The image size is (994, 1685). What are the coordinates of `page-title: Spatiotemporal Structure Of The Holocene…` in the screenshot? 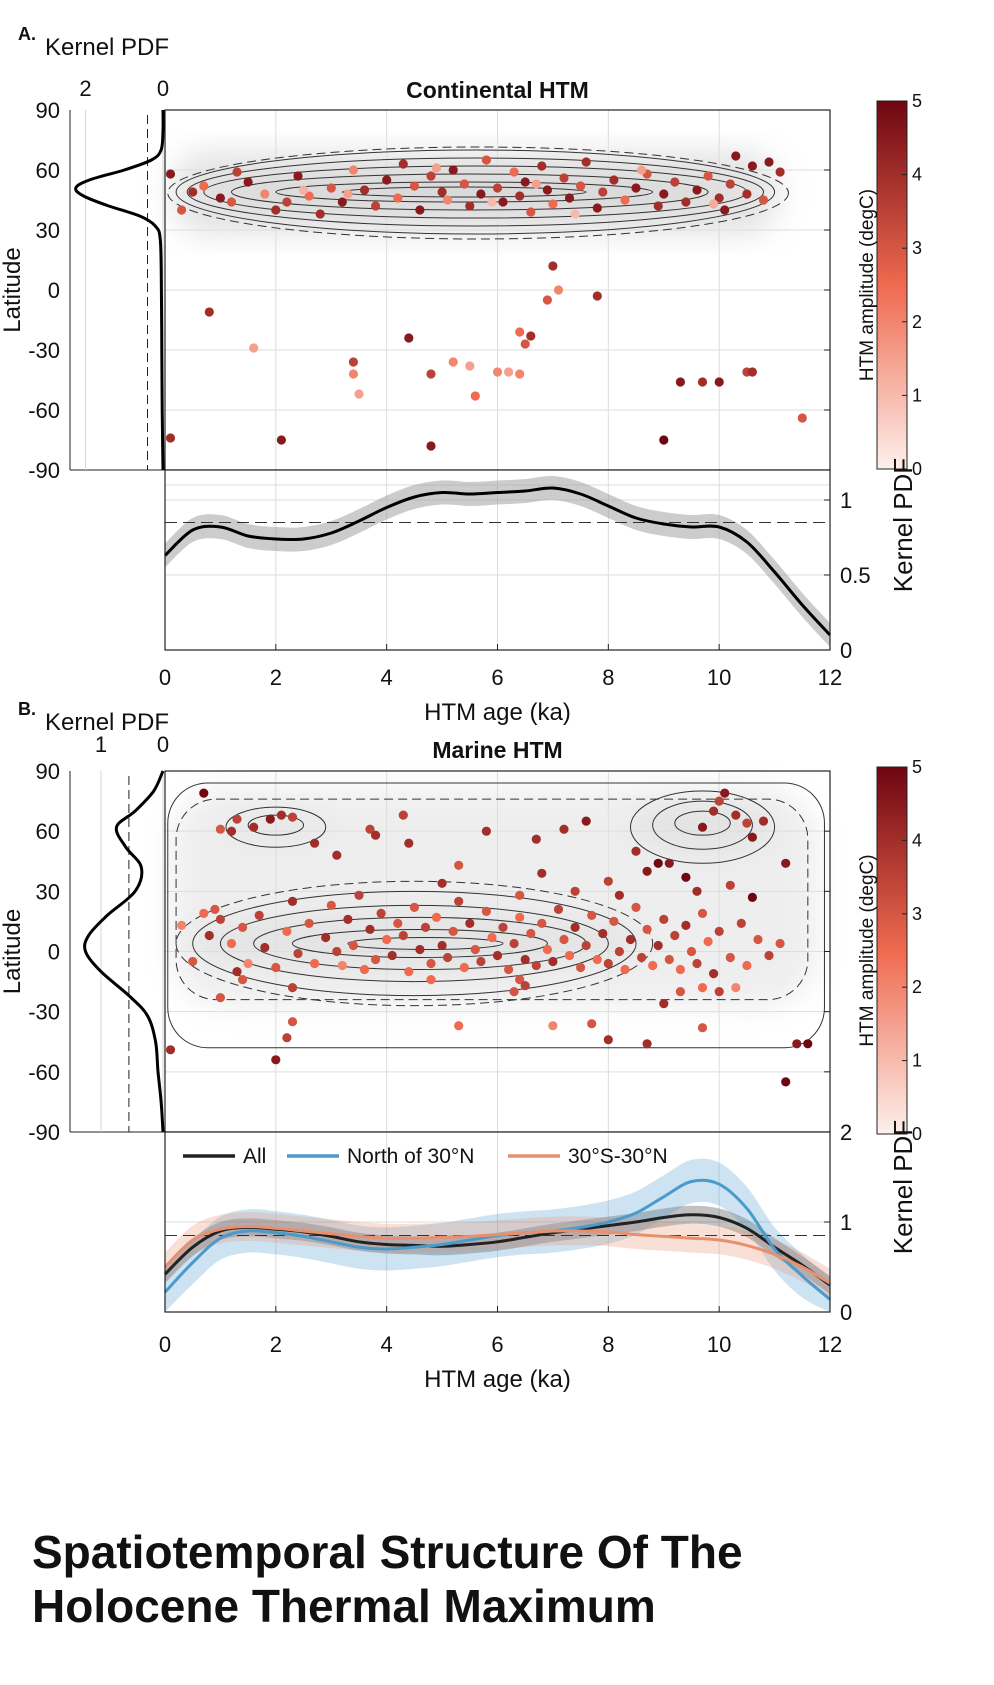 It's located at (502, 1579).